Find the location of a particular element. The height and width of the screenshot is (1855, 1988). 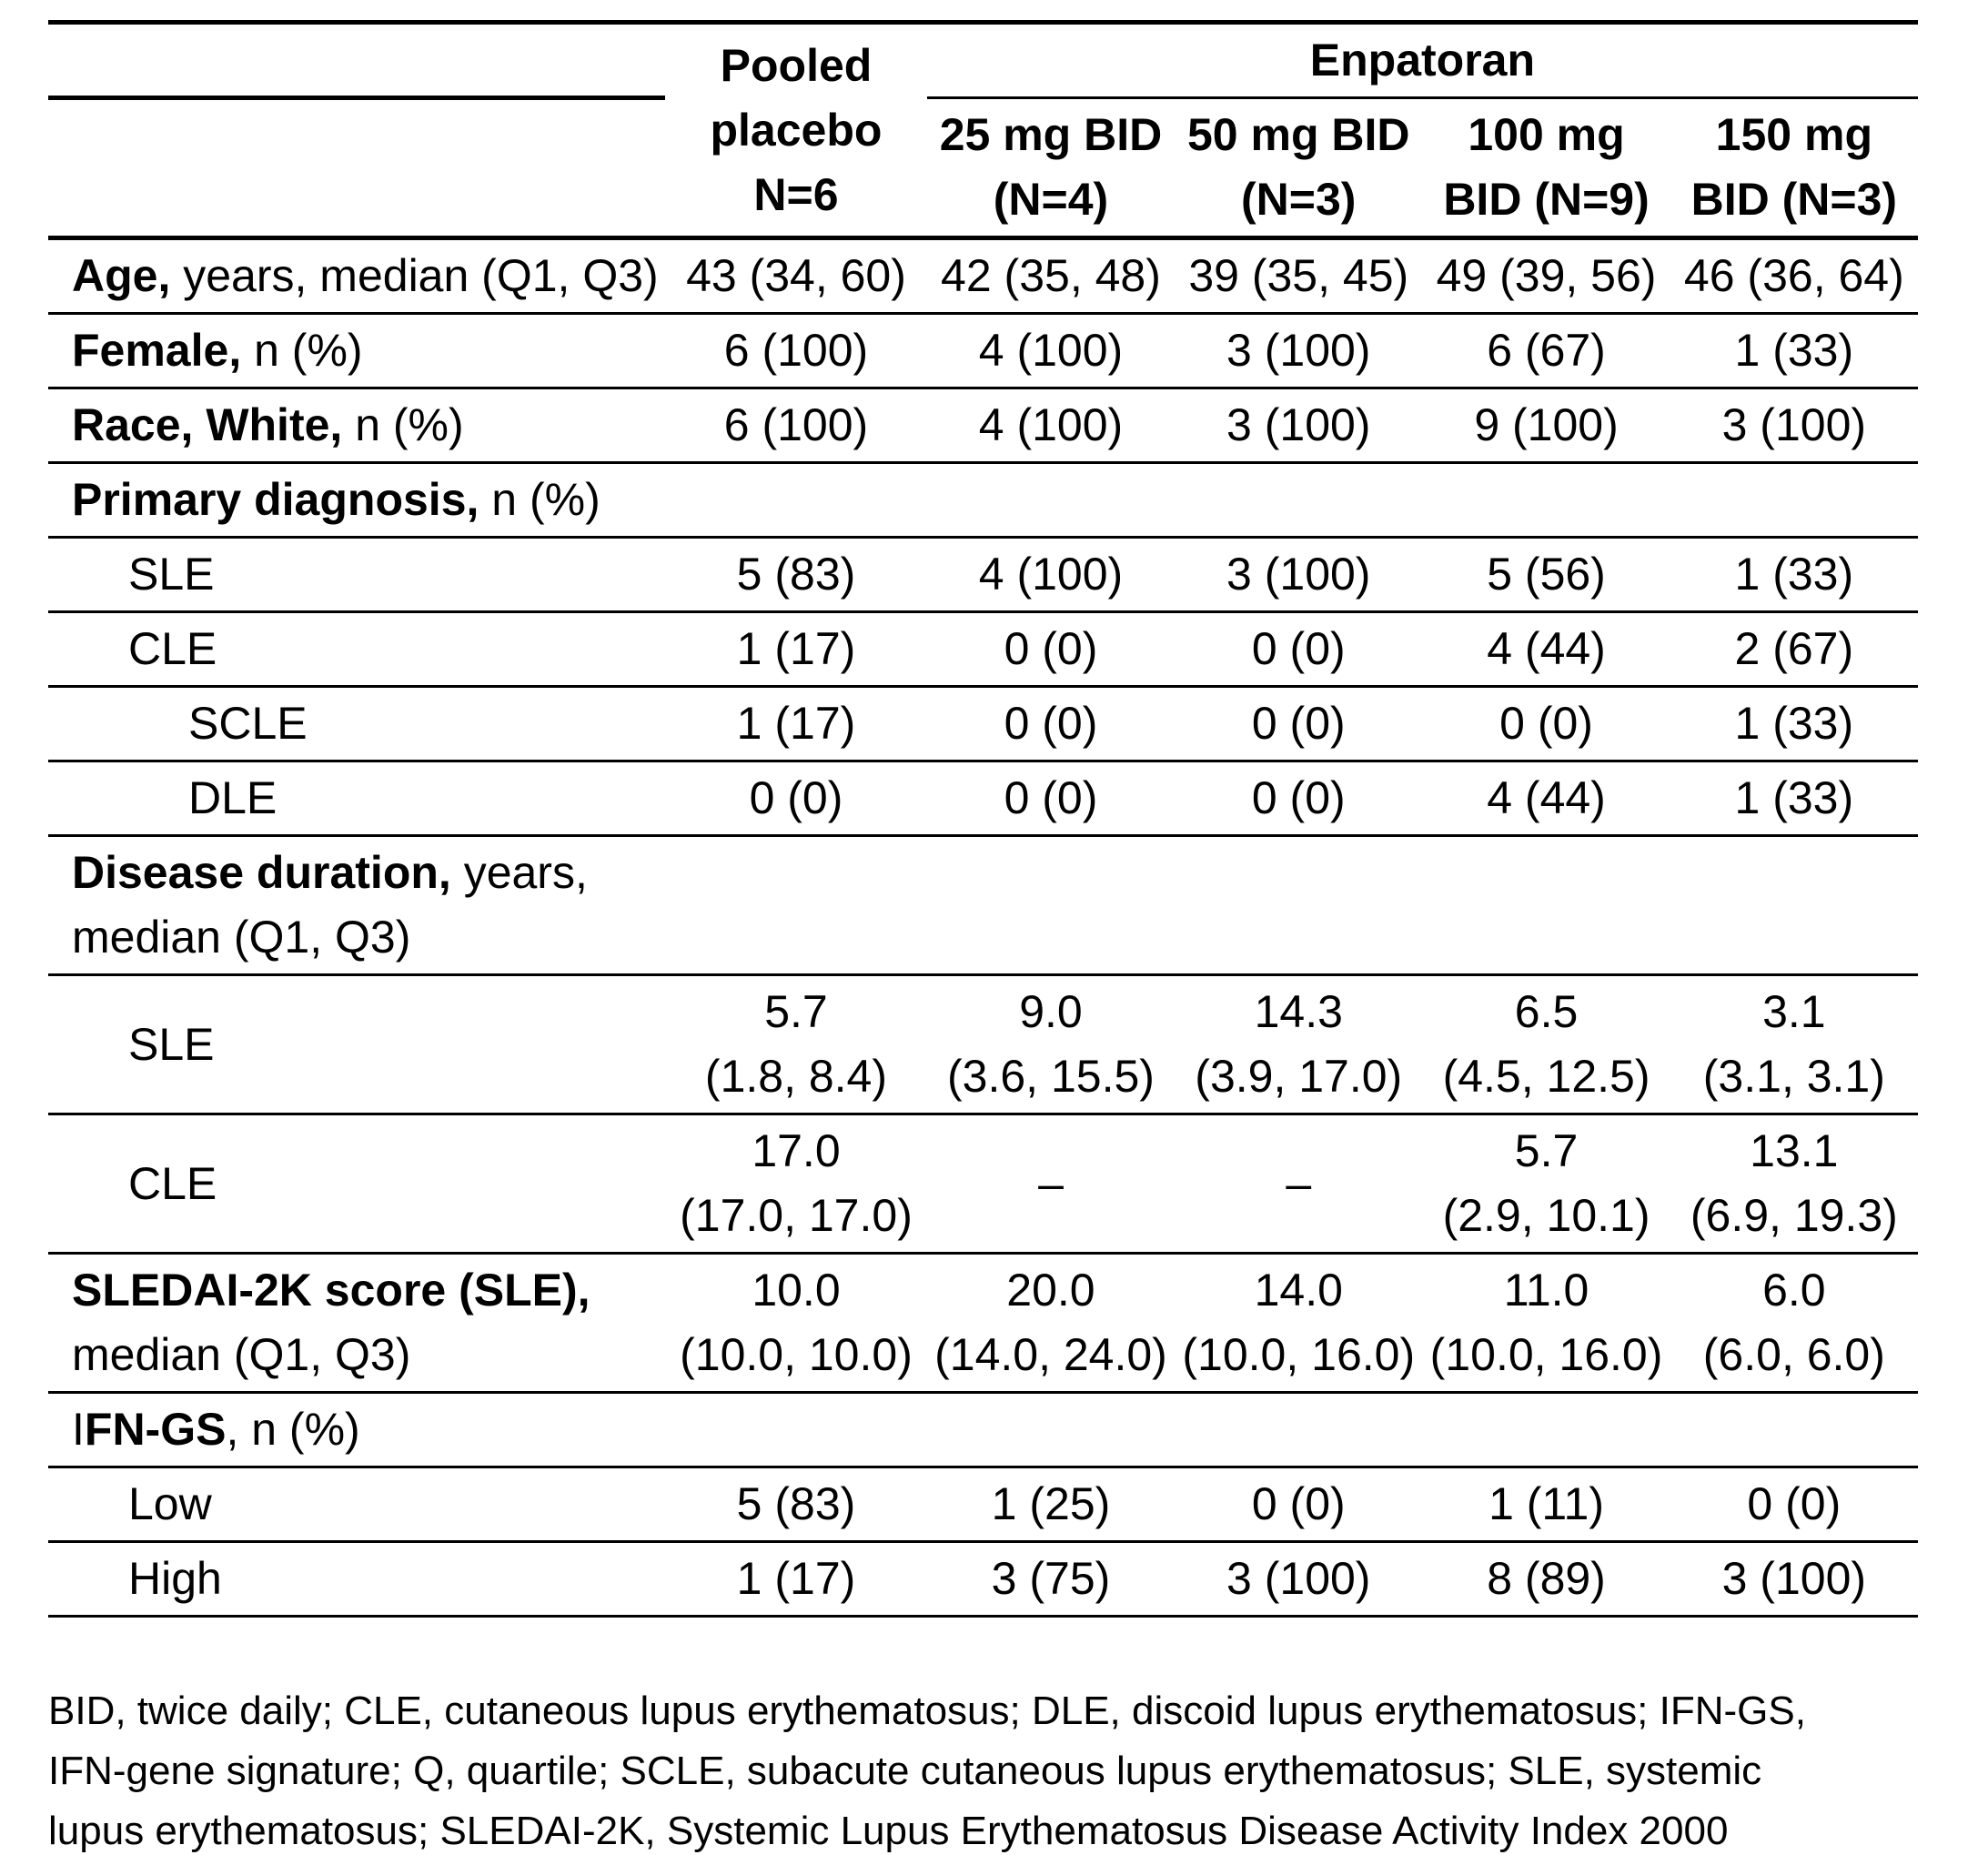

row-label: Race, White, n (%) is located at coordinates (357, 426).